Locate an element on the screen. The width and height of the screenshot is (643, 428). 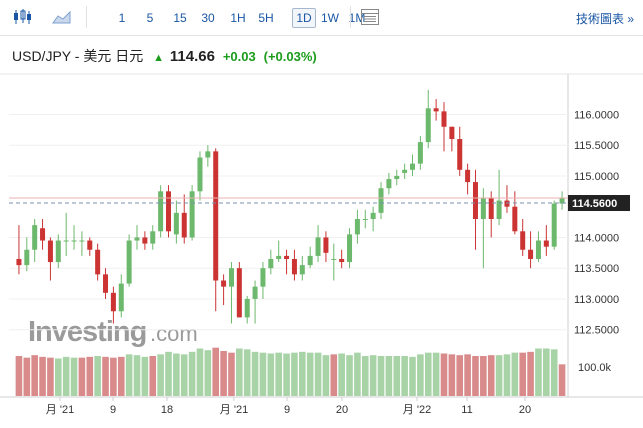
time-axis-tick: 18 is located at coordinates (167, 410).